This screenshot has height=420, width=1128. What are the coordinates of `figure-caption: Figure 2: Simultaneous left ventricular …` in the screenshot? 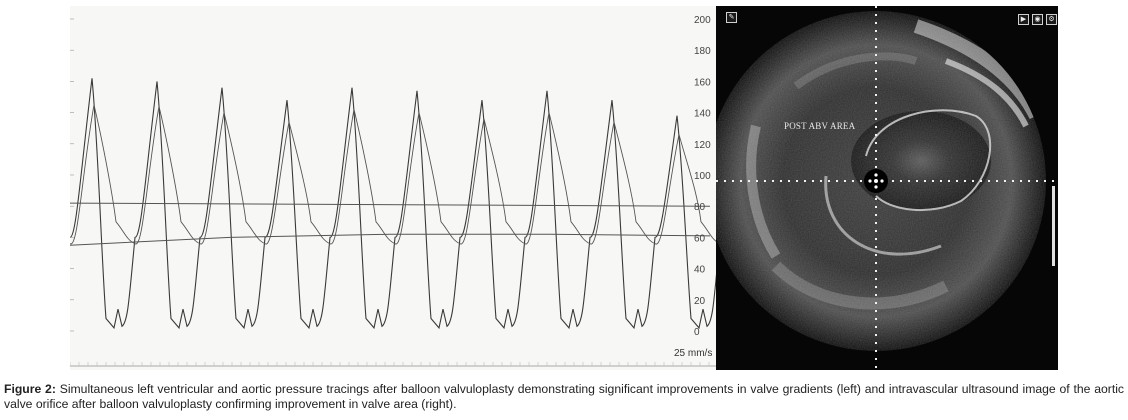 It's located at (564, 397).